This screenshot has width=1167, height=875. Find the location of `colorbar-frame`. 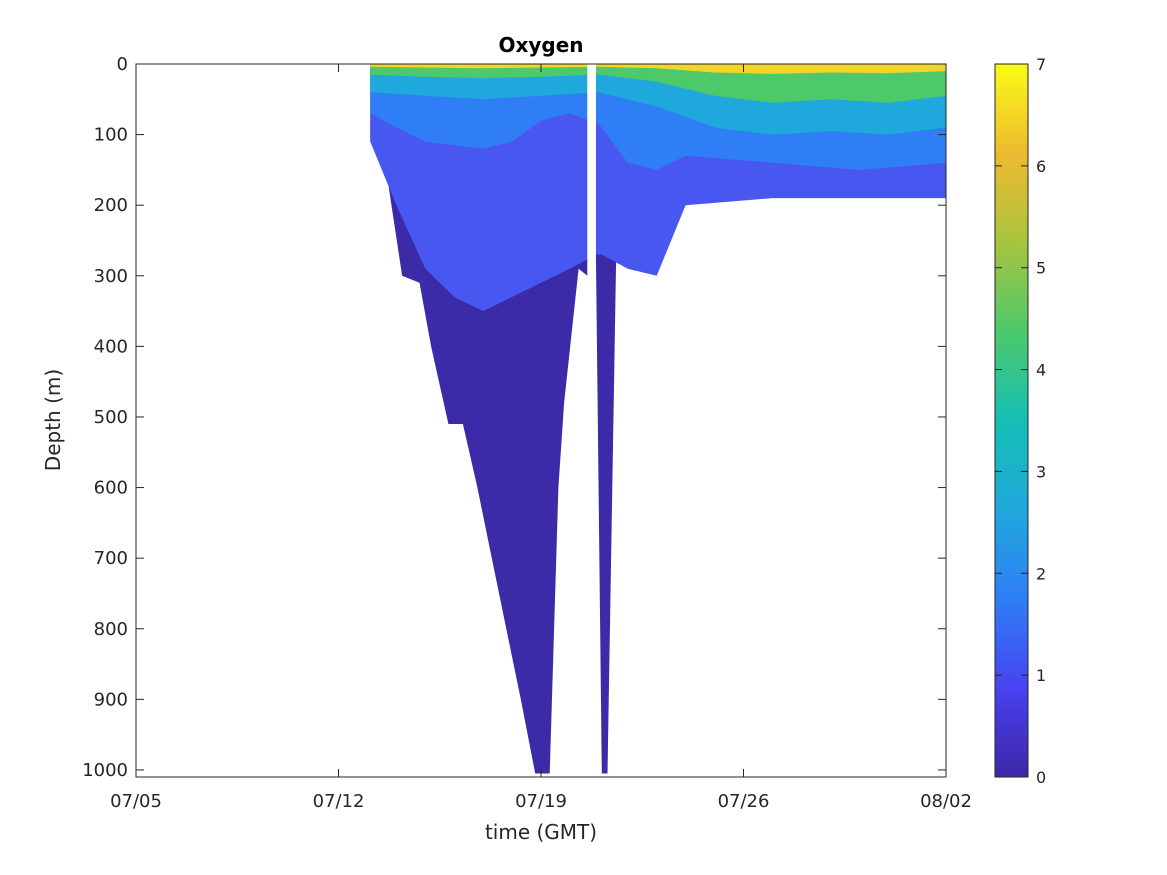

colorbar-frame is located at coordinates (1011, 420).